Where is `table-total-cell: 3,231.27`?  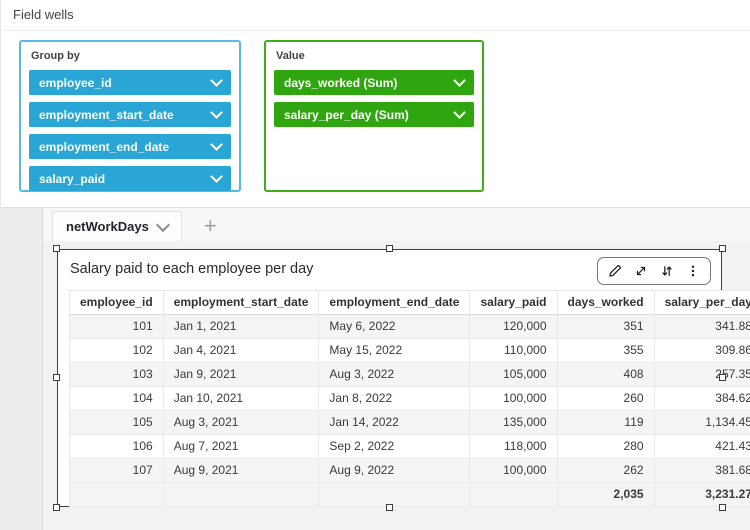 table-total-cell: 3,231.27 is located at coordinates (701, 494).